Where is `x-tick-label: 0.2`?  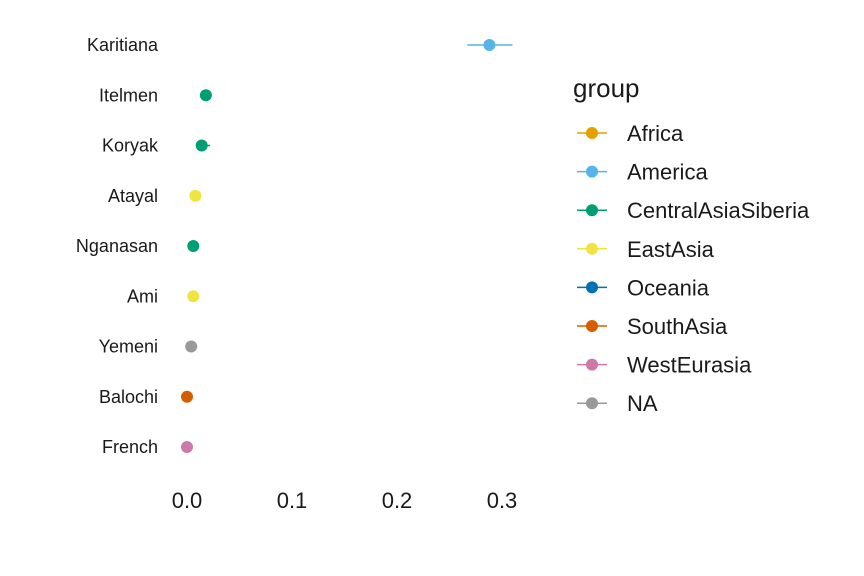
x-tick-label: 0.2 is located at coordinates (397, 500).